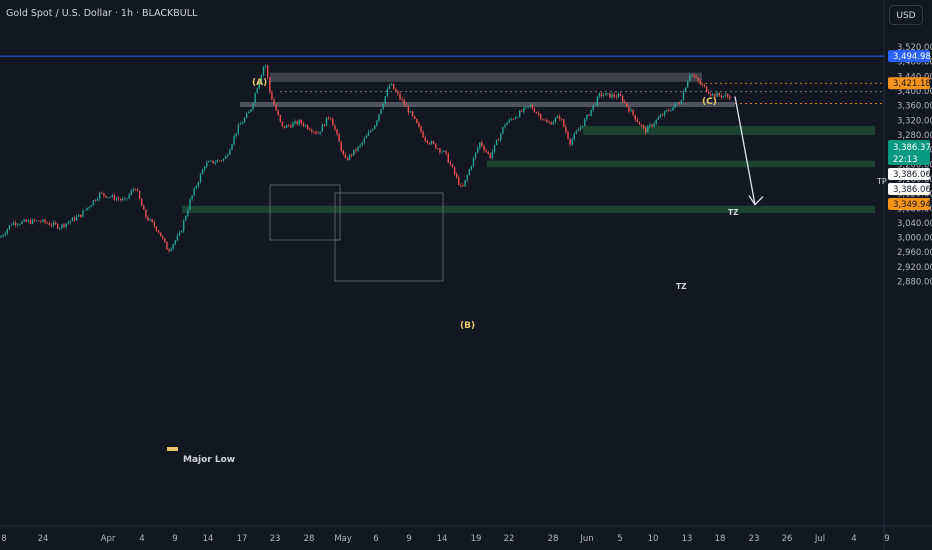  I want to click on price-tick-label: 2,920.00, so click(914, 268).